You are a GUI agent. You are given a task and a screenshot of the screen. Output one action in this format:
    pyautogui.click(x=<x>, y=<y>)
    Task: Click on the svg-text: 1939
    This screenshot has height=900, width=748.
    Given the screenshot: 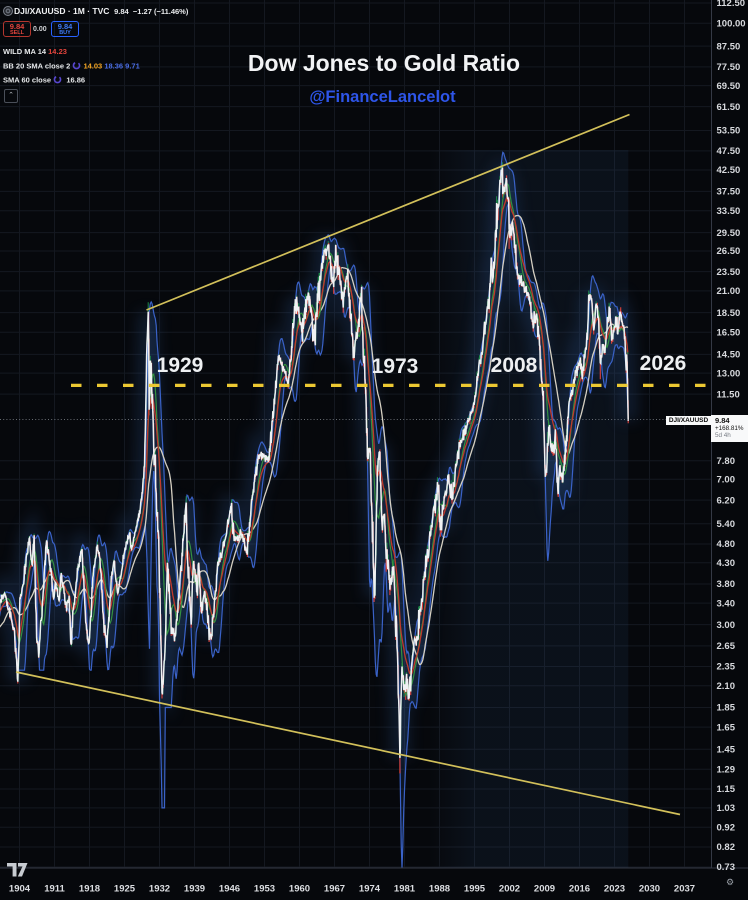 What is the action you would take?
    pyautogui.click(x=194, y=889)
    